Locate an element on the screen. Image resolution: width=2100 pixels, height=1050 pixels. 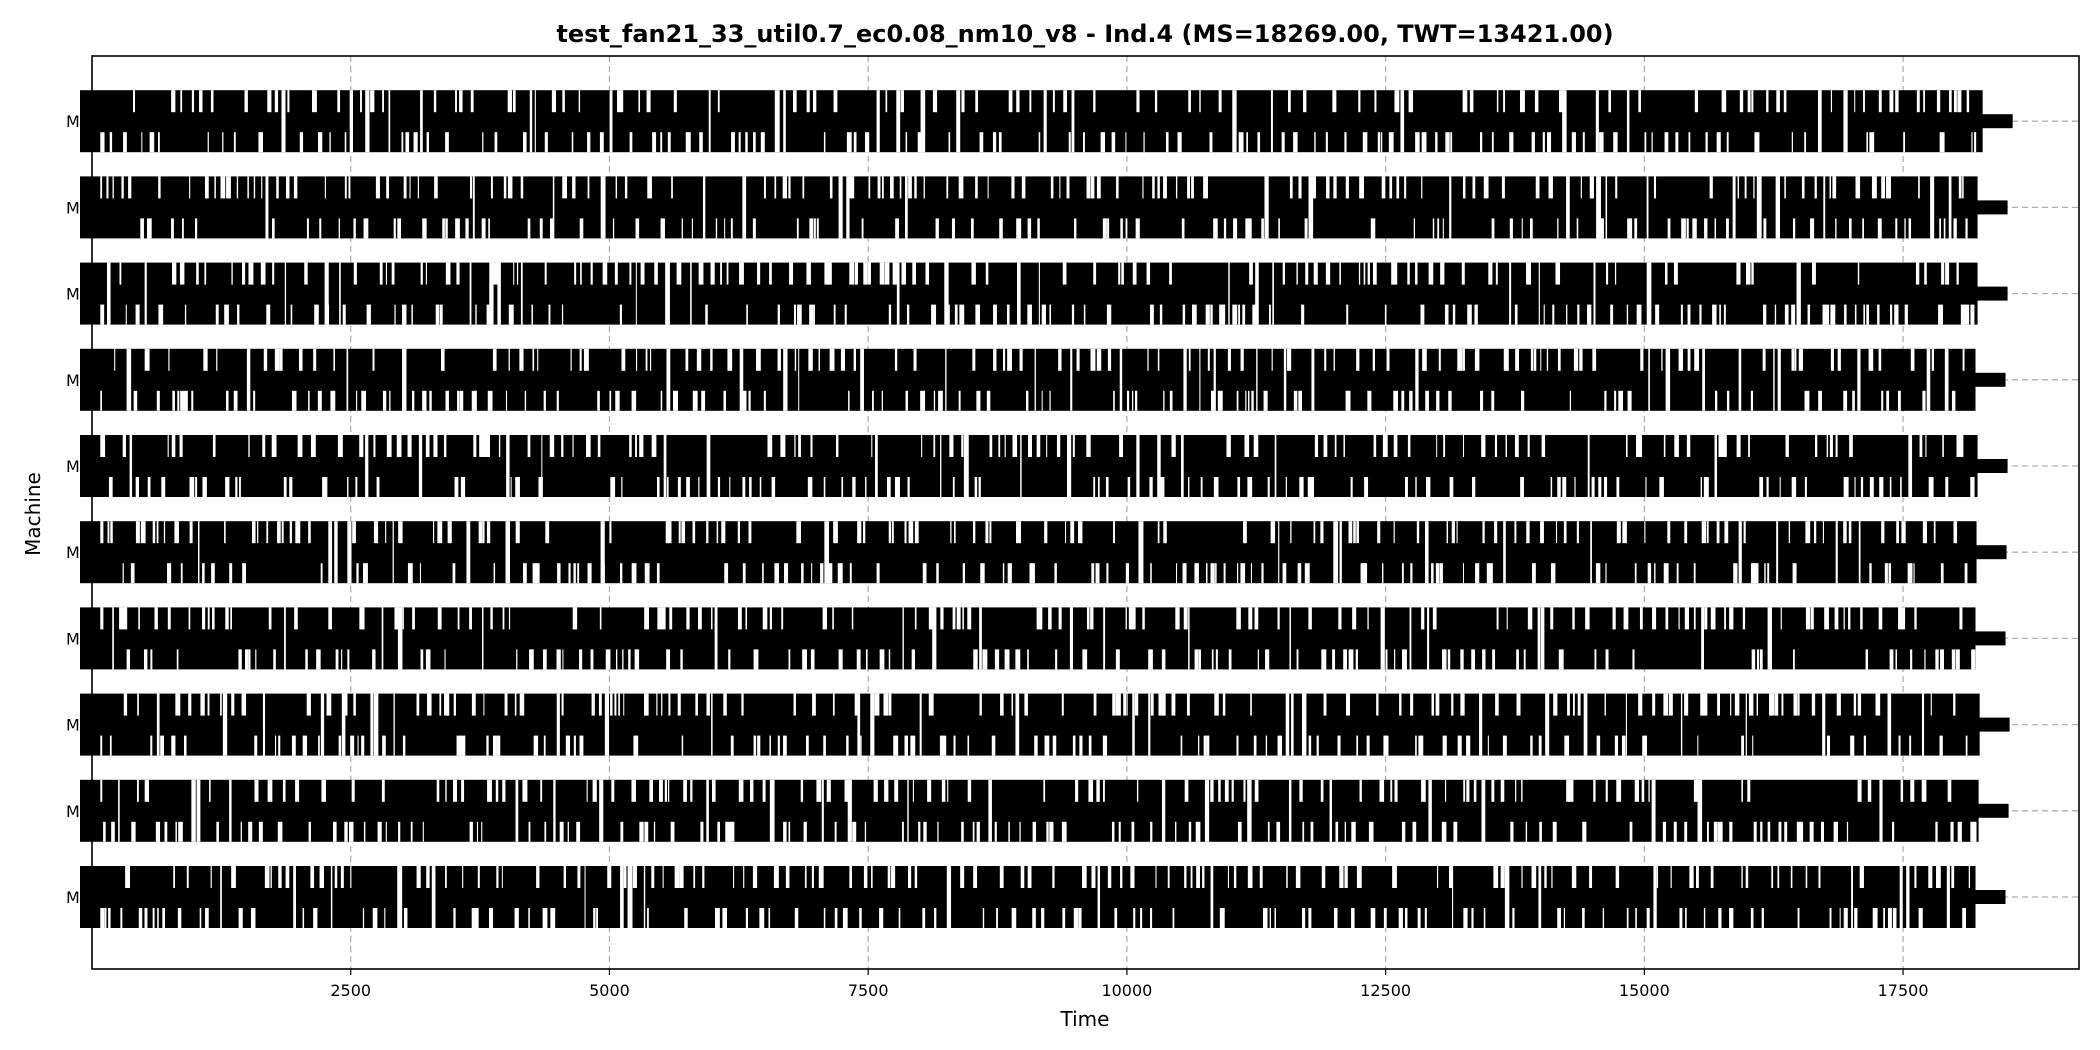
y-tick-label: M2 is located at coordinates (78, 725).